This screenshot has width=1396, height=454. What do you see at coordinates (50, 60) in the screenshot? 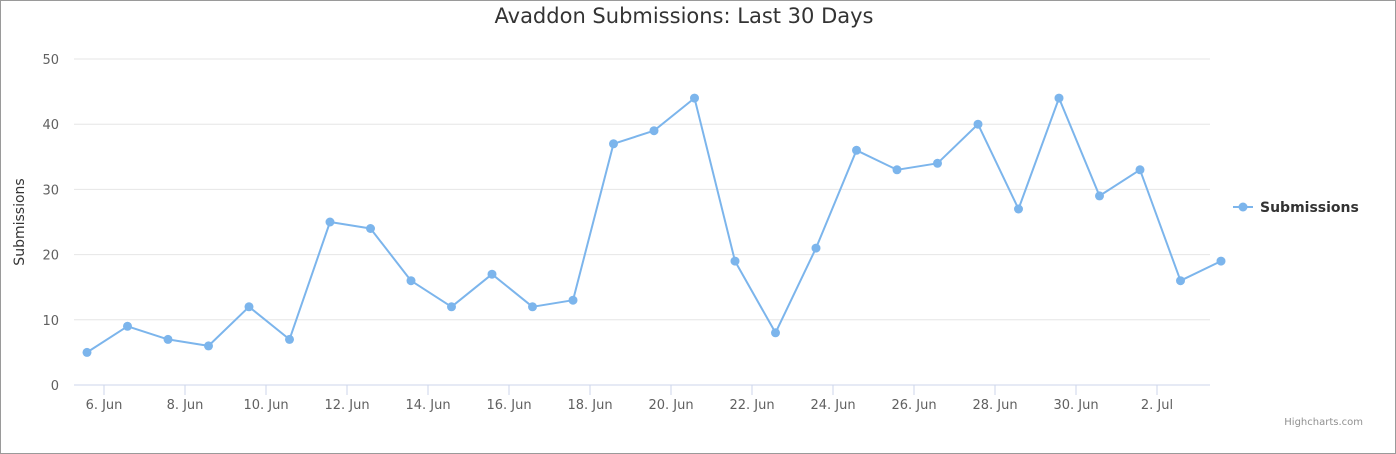
I see `y-tick-label: 50` at bounding box center [50, 60].